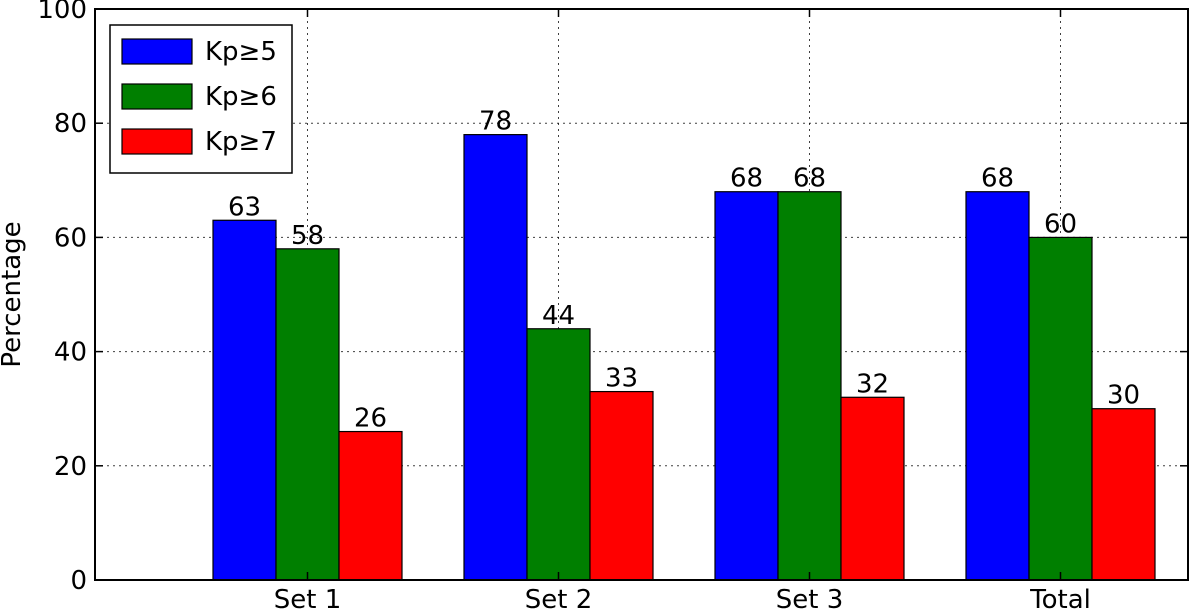 The height and width of the screenshot is (609, 1200). I want to click on y-axis-label: Percentage, so click(13, 294).